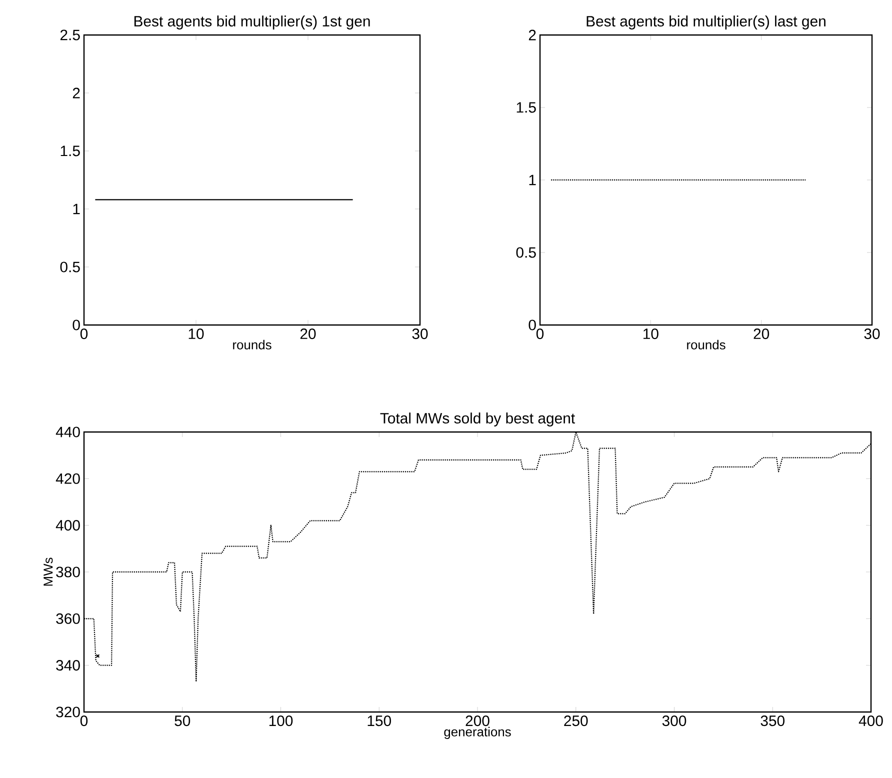  Describe the element at coordinates (70, 35) in the screenshot. I see `y-tick-label: 2.5` at that location.